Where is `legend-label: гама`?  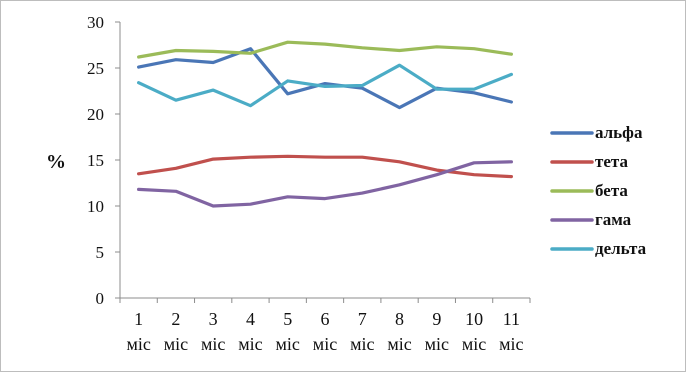
legend-label: гама is located at coordinates (613, 219).